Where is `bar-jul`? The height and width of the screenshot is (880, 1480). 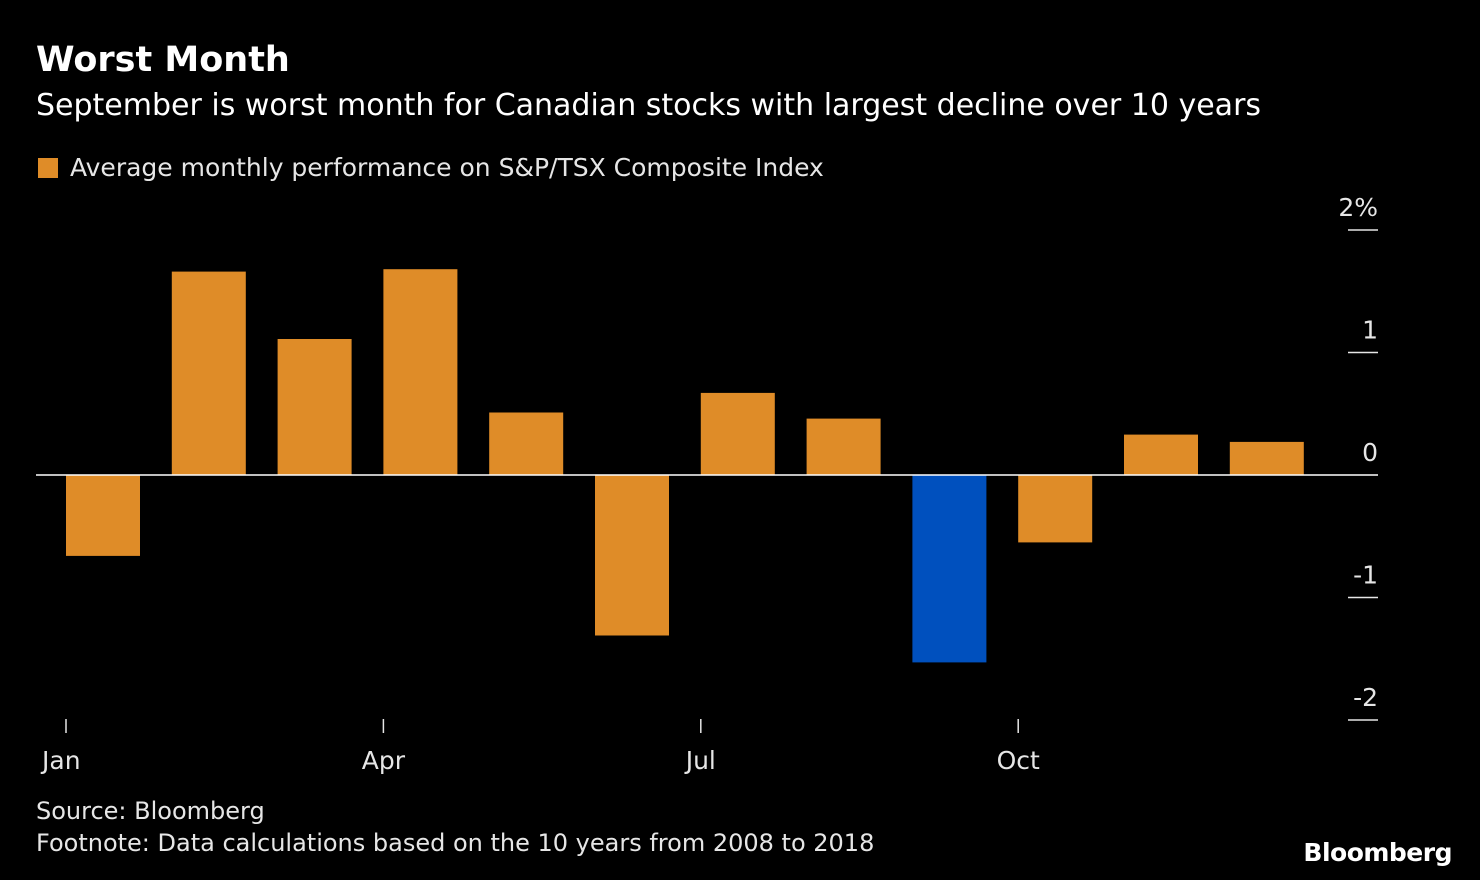 bar-jul is located at coordinates (737, 433).